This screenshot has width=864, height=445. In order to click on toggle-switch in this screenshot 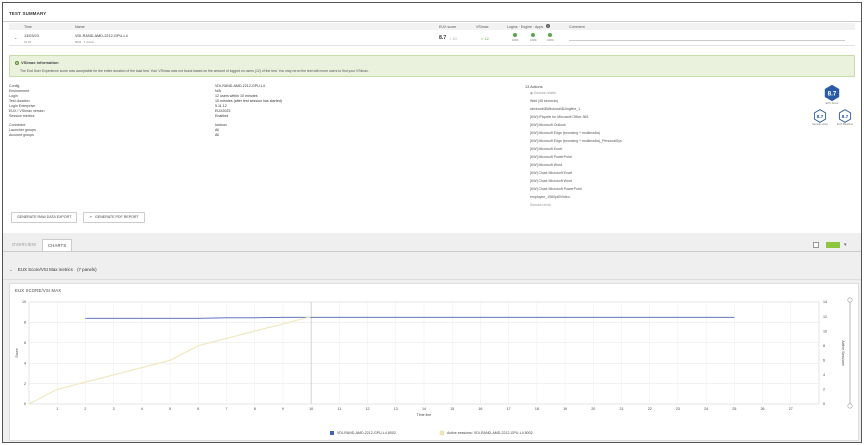, I will do `click(833, 245)`.